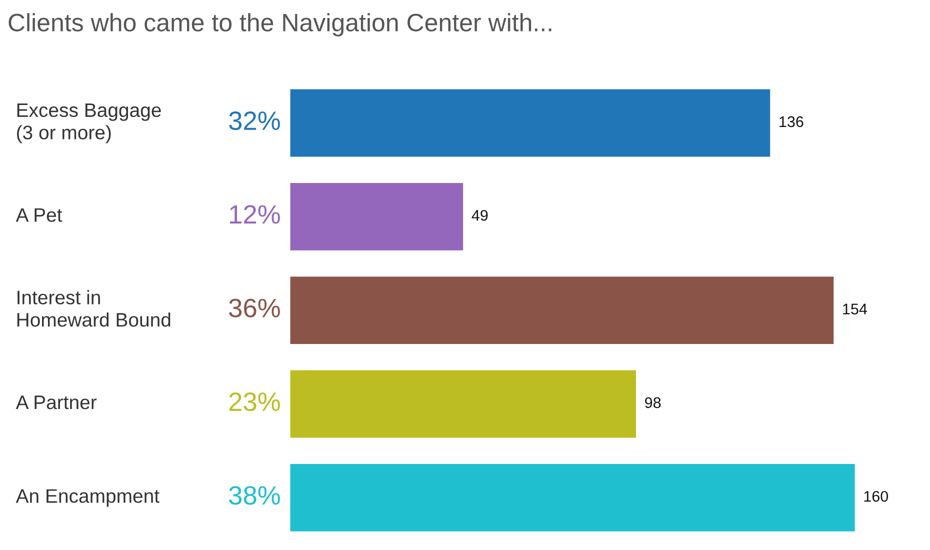  Describe the element at coordinates (792, 122) in the screenshot. I see `data-label: 136` at that location.